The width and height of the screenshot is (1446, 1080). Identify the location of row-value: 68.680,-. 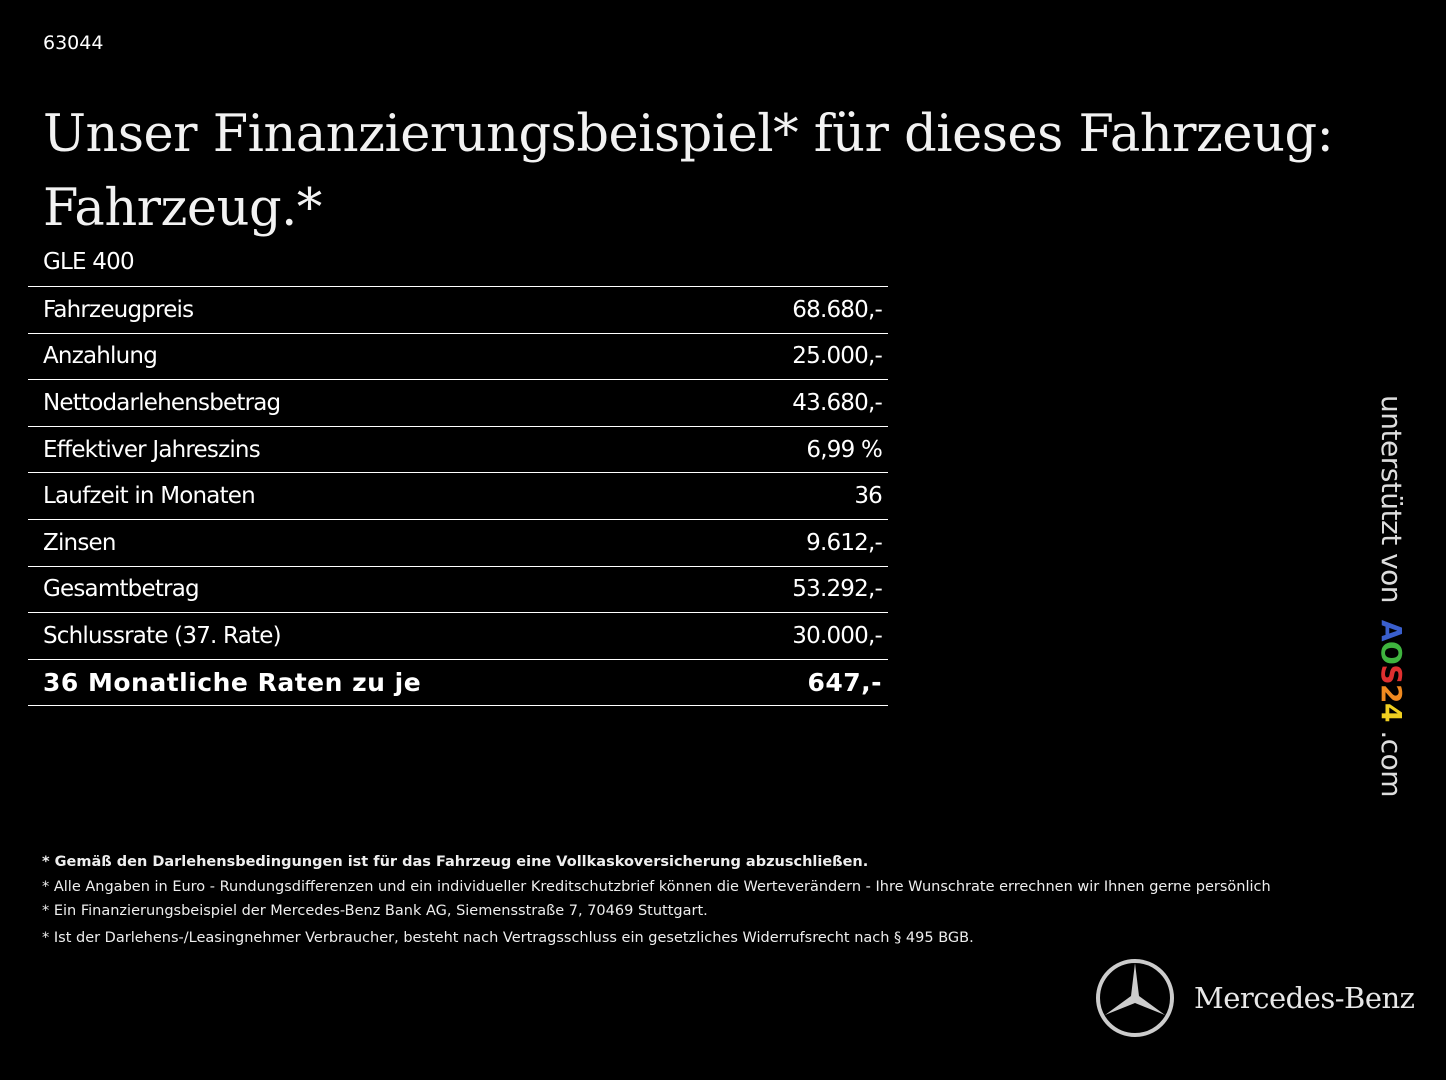
(837, 309).